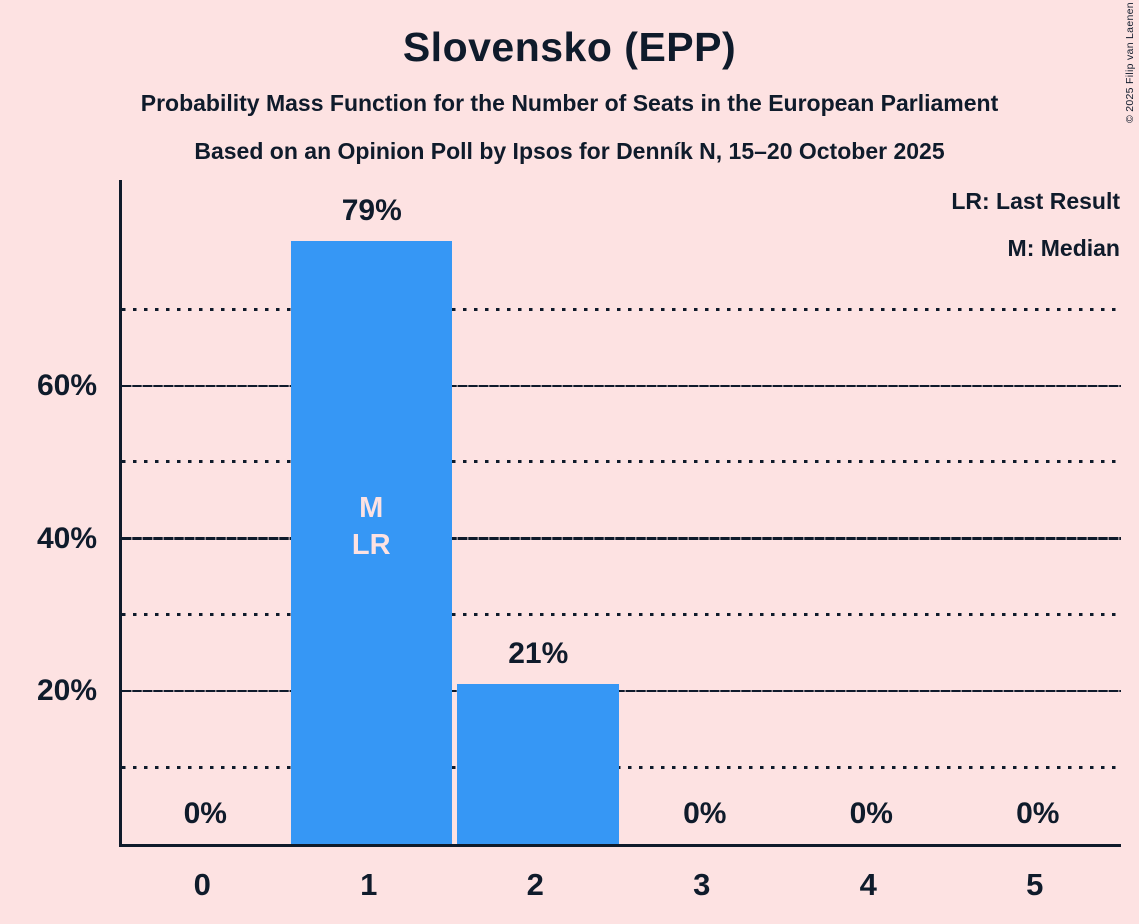 The height and width of the screenshot is (924, 1139). I want to click on bar-value-label-2: 21%, so click(538, 653).